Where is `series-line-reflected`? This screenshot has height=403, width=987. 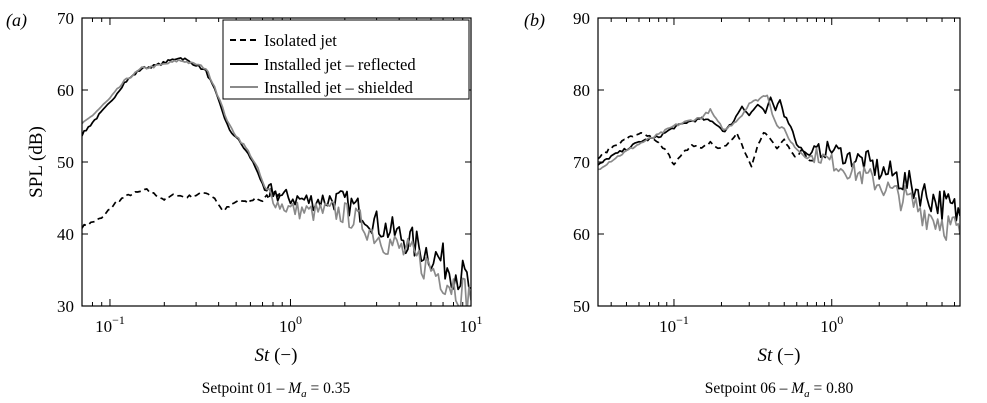 series-line-reflected is located at coordinates (779, 159).